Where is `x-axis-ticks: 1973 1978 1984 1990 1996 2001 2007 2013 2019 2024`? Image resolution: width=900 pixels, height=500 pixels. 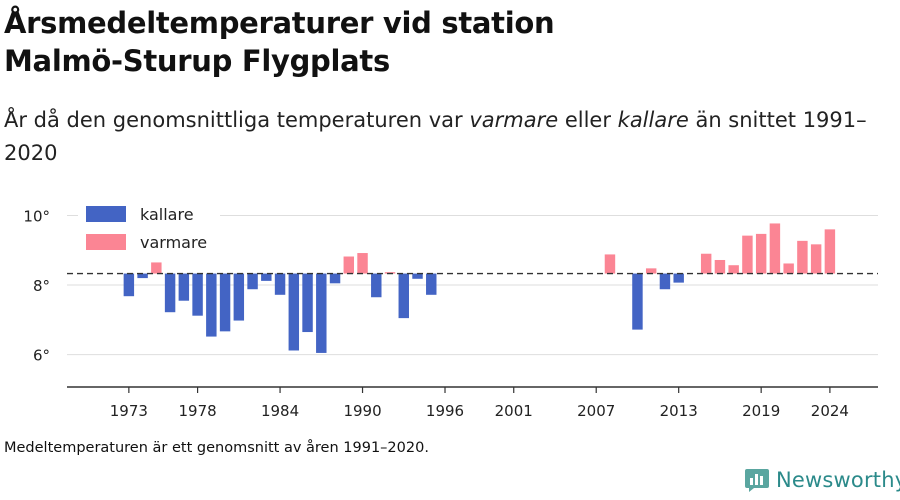
x-axis-ticks: 1973 1978 1984 1990 1996 2001 2007 2013 2019 2024 is located at coordinates (479, 403).